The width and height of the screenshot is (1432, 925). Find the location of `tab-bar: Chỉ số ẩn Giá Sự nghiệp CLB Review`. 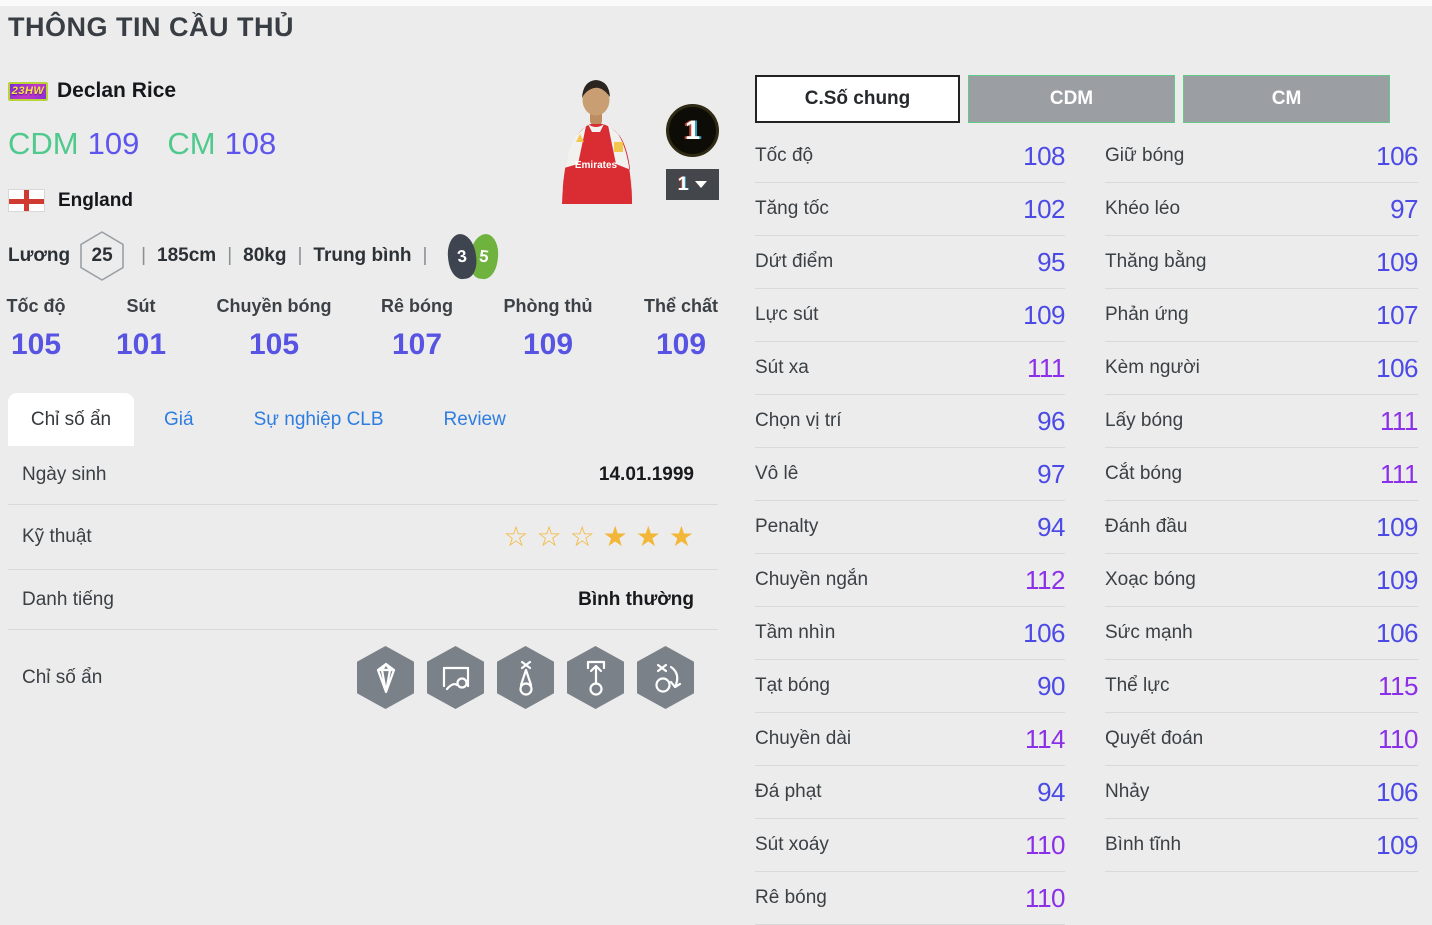

tab-bar: Chỉ số ẩn Giá Sự nghiệp CLB Review is located at coordinates (272, 419).